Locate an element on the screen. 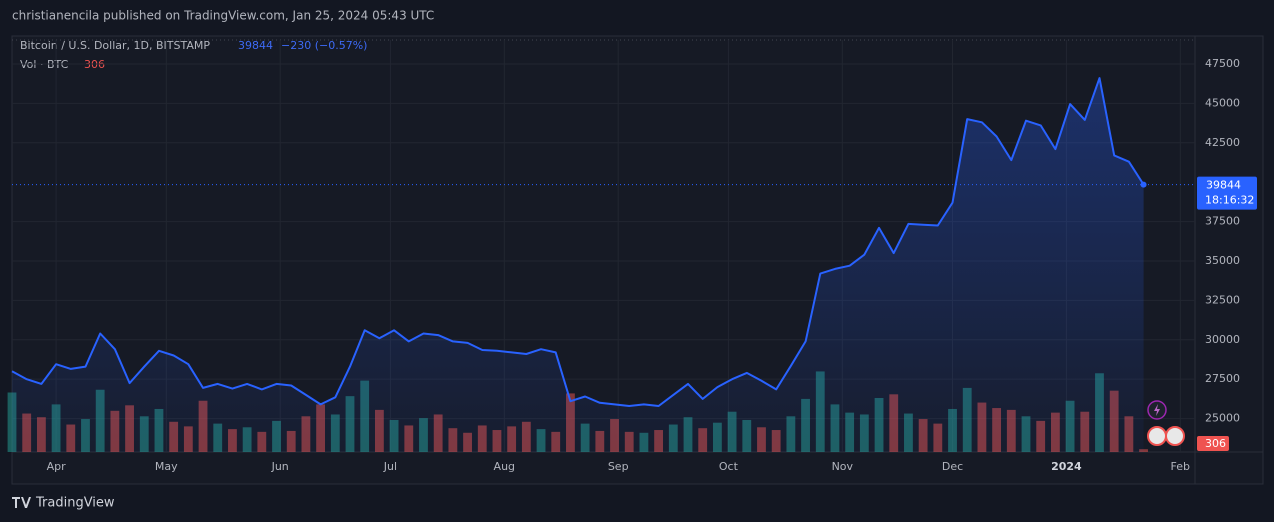 This screenshot has width=1274, height=522. price-tag is located at coordinates (1227, 193).